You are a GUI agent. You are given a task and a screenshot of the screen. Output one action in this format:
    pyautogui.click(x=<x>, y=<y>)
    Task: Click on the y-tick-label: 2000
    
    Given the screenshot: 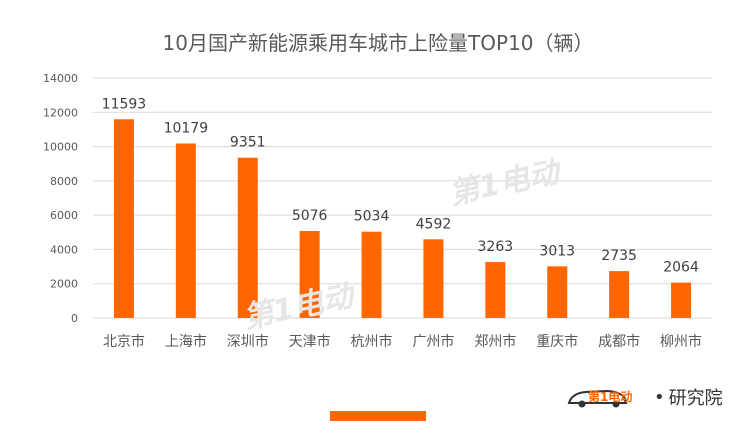 What is the action you would take?
    pyautogui.click(x=64, y=284)
    